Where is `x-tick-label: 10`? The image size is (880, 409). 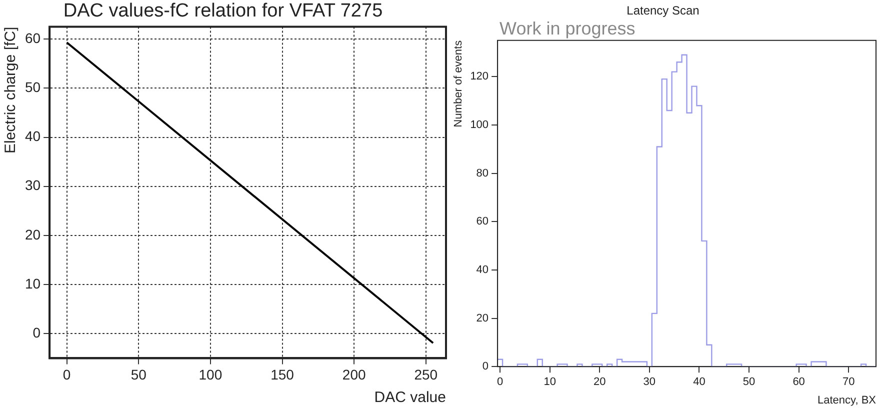
x-tick-label: 10 is located at coordinates (550, 382).